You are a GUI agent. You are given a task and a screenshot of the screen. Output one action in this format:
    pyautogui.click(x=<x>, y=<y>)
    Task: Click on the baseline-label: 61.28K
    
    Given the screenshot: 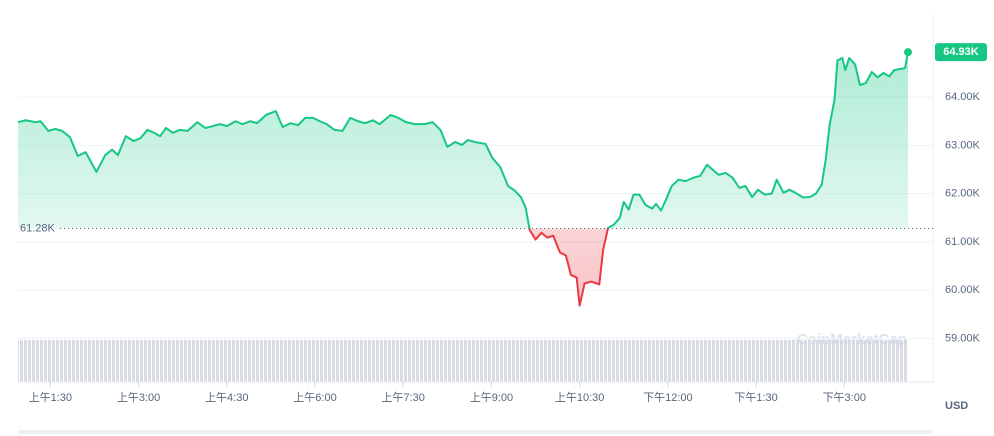 What is the action you would take?
    pyautogui.click(x=38, y=228)
    